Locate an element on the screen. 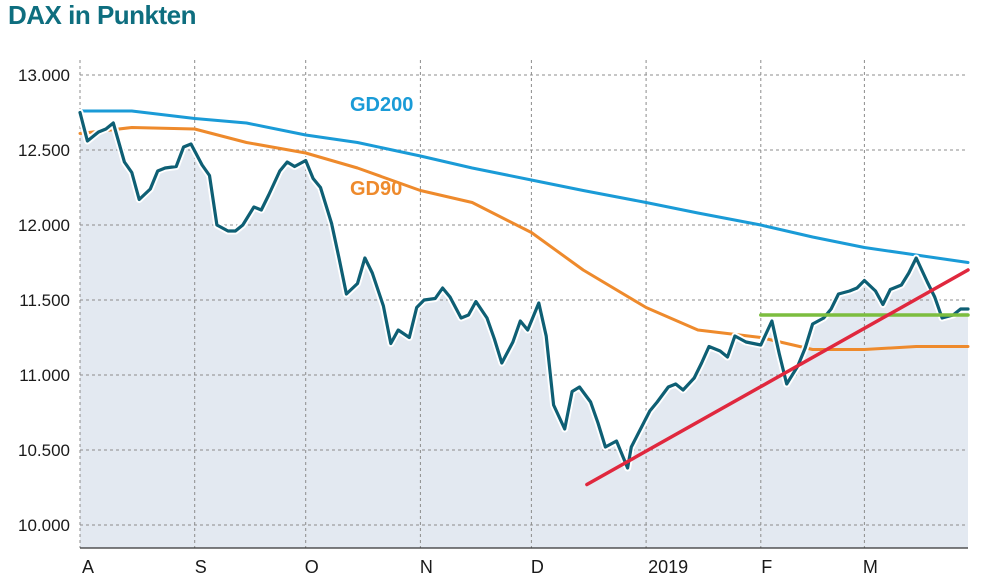  y-tick-label: 13.000 is located at coordinates (44, 75).